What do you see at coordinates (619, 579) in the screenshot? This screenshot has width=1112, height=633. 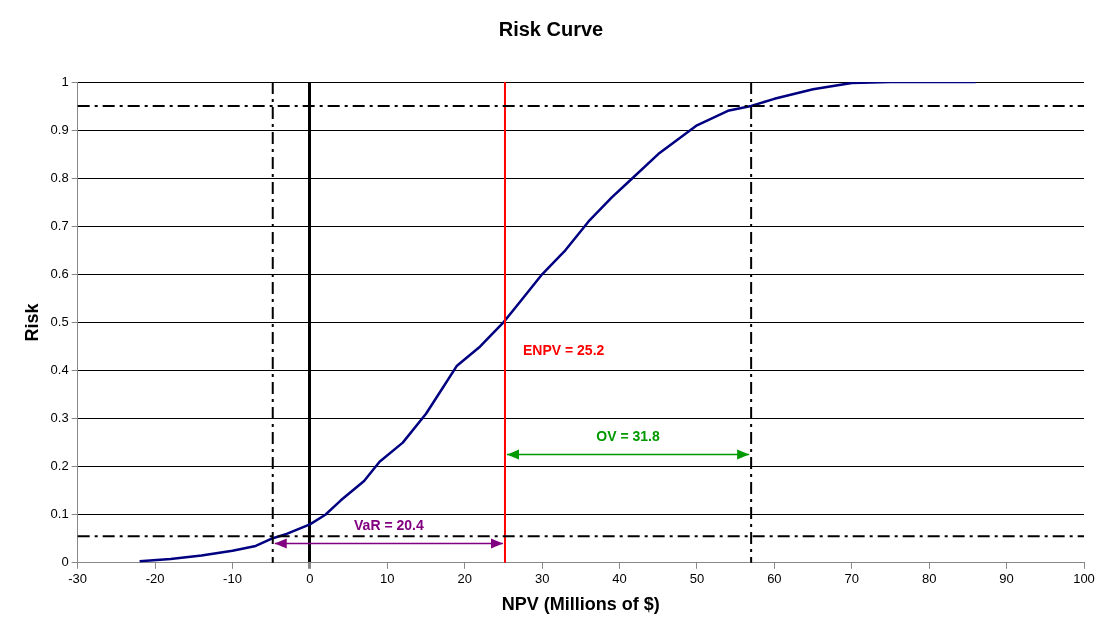 I see `x-tick-label: 40` at bounding box center [619, 579].